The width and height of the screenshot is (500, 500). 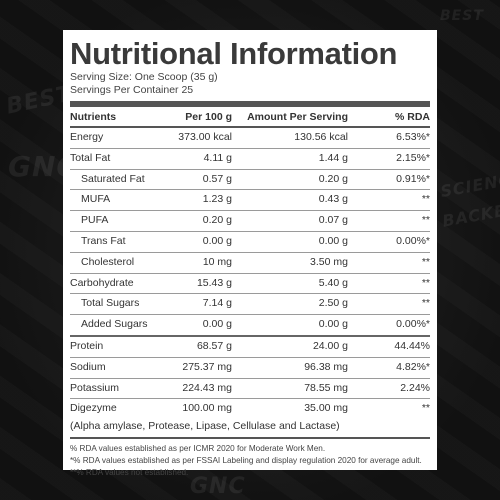 I want to click on table-row: Trans Fat 0.00 g 0.00 g 0.00%*, so click(x=250, y=241).